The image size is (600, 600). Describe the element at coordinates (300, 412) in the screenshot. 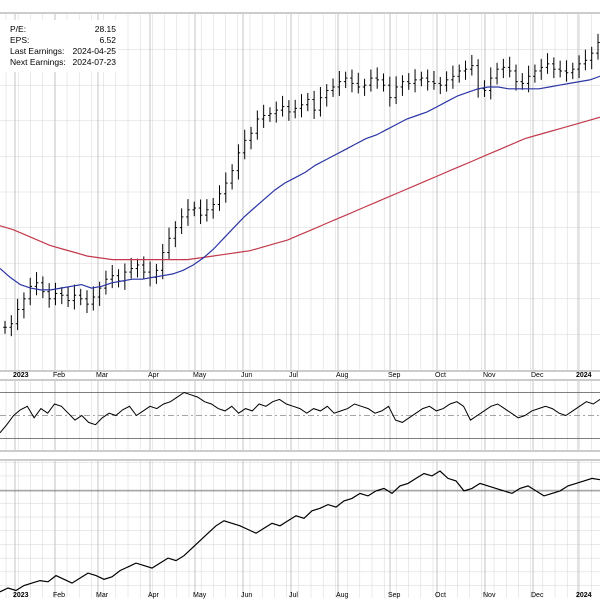

I see `oscillator-line` at that location.